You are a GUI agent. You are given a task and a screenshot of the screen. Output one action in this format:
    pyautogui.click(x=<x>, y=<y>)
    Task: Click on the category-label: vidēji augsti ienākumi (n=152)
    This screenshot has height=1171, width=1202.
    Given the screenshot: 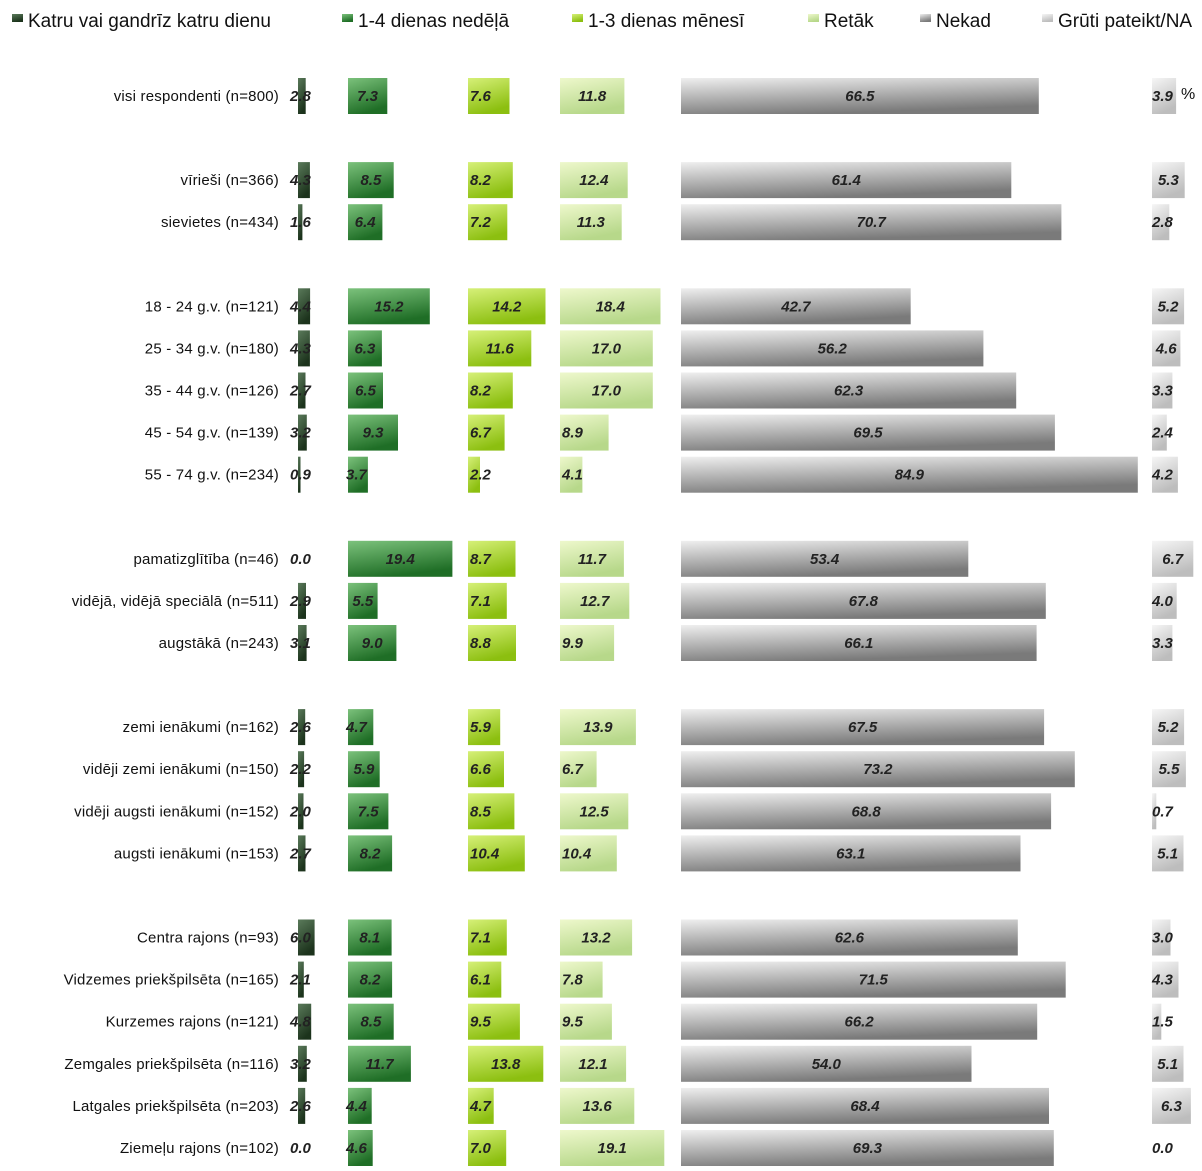 What is the action you would take?
    pyautogui.click(x=176, y=811)
    